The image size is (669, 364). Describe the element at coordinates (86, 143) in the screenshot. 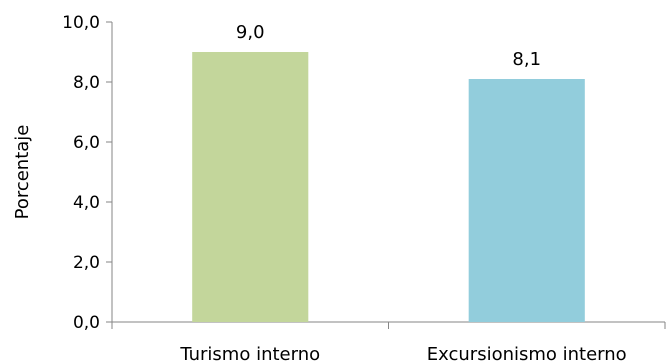

I see `y-tick-label: 6,0` at that location.